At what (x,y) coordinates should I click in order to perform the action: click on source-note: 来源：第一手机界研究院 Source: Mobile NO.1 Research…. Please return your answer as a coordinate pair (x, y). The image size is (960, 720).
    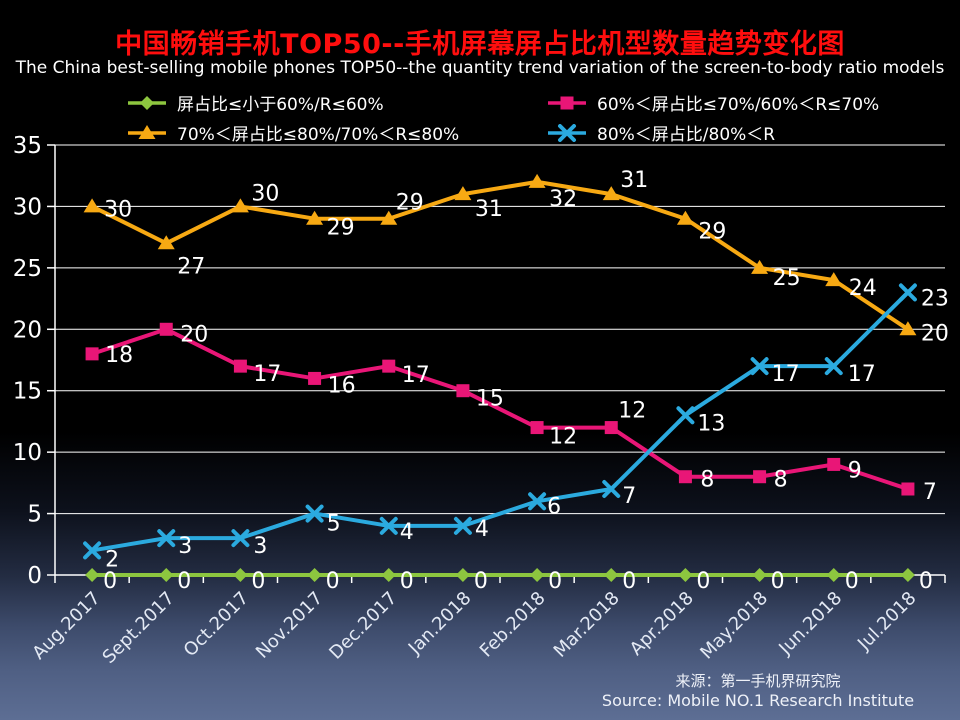
    Looking at the image, I should click on (758, 691).